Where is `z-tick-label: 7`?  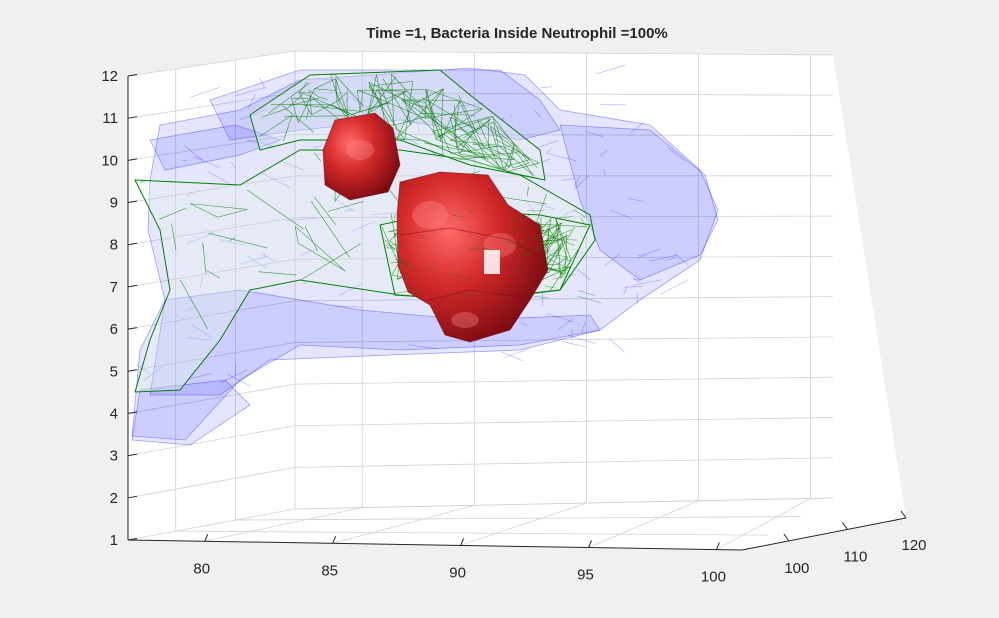 z-tick-label: 7 is located at coordinates (114, 287).